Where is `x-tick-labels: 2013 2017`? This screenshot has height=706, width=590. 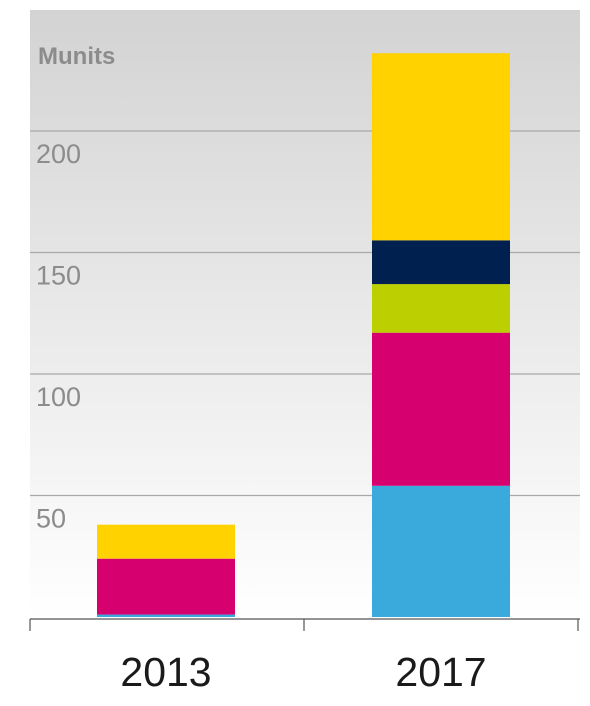 x-tick-labels: 2013 2017 is located at coordinates (303, 672).